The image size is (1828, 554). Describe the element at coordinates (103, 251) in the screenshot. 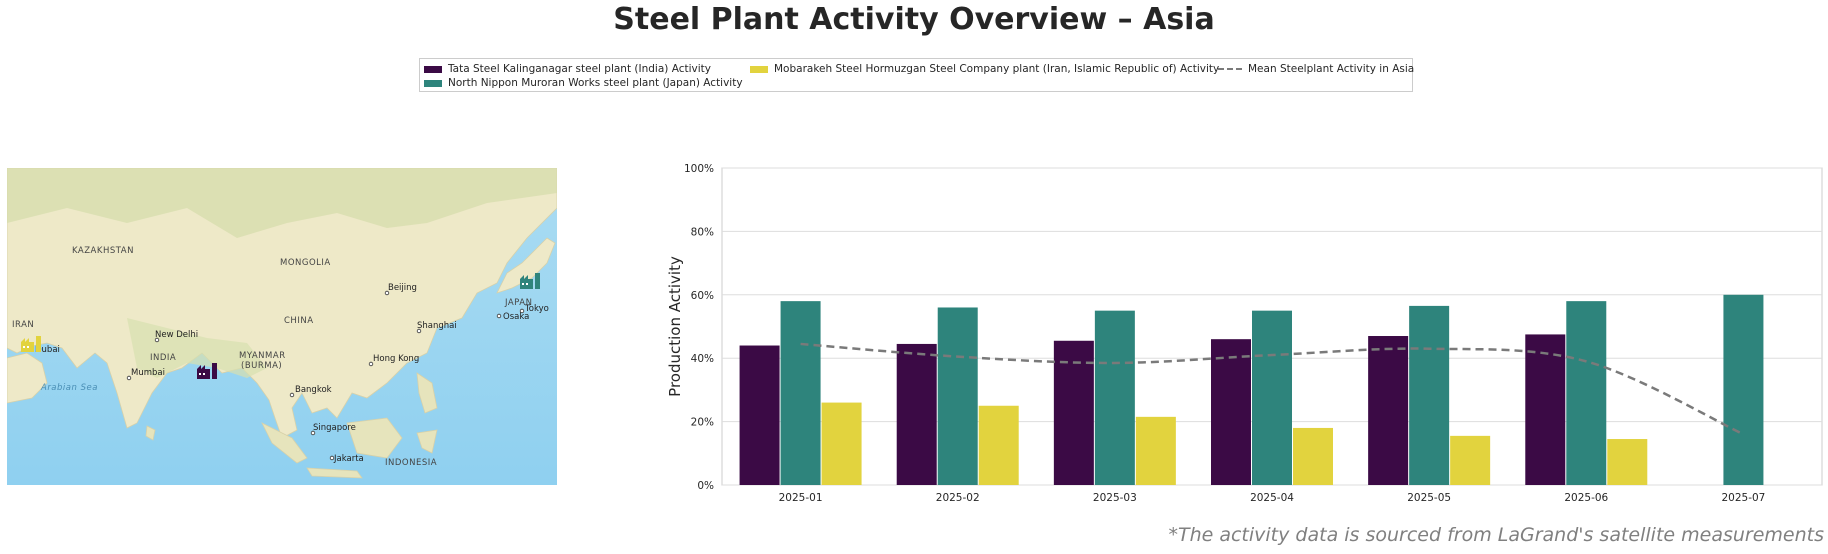

I see `map-label-kazakhstan: KAZAKHSTAN` at that location.